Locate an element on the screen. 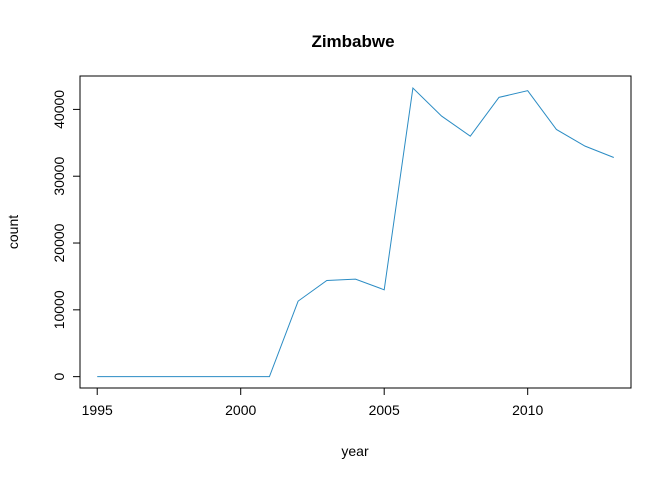 Image resolution: width=672 pixels, height=480 pixels. x-tick-label: 2005 is located at coordinates (384, 410).